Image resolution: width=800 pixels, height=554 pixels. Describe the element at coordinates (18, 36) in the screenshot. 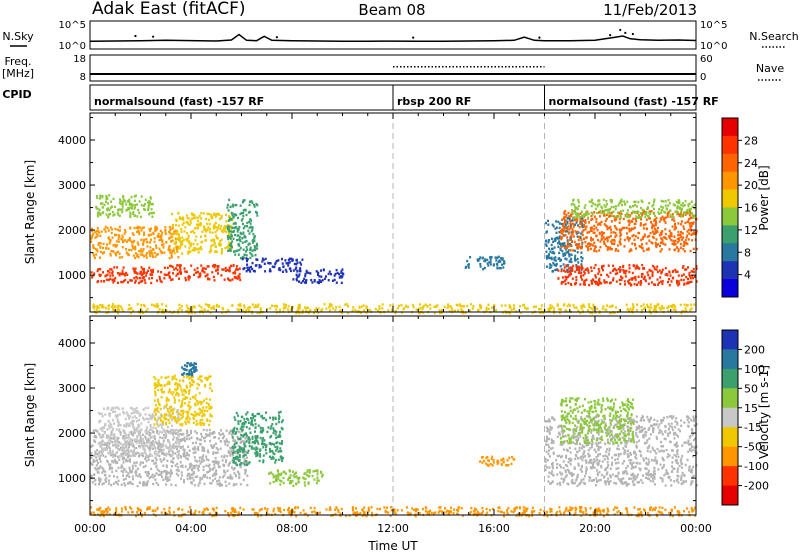

I see `sky-noise-left-label: N.Sky` at that location.